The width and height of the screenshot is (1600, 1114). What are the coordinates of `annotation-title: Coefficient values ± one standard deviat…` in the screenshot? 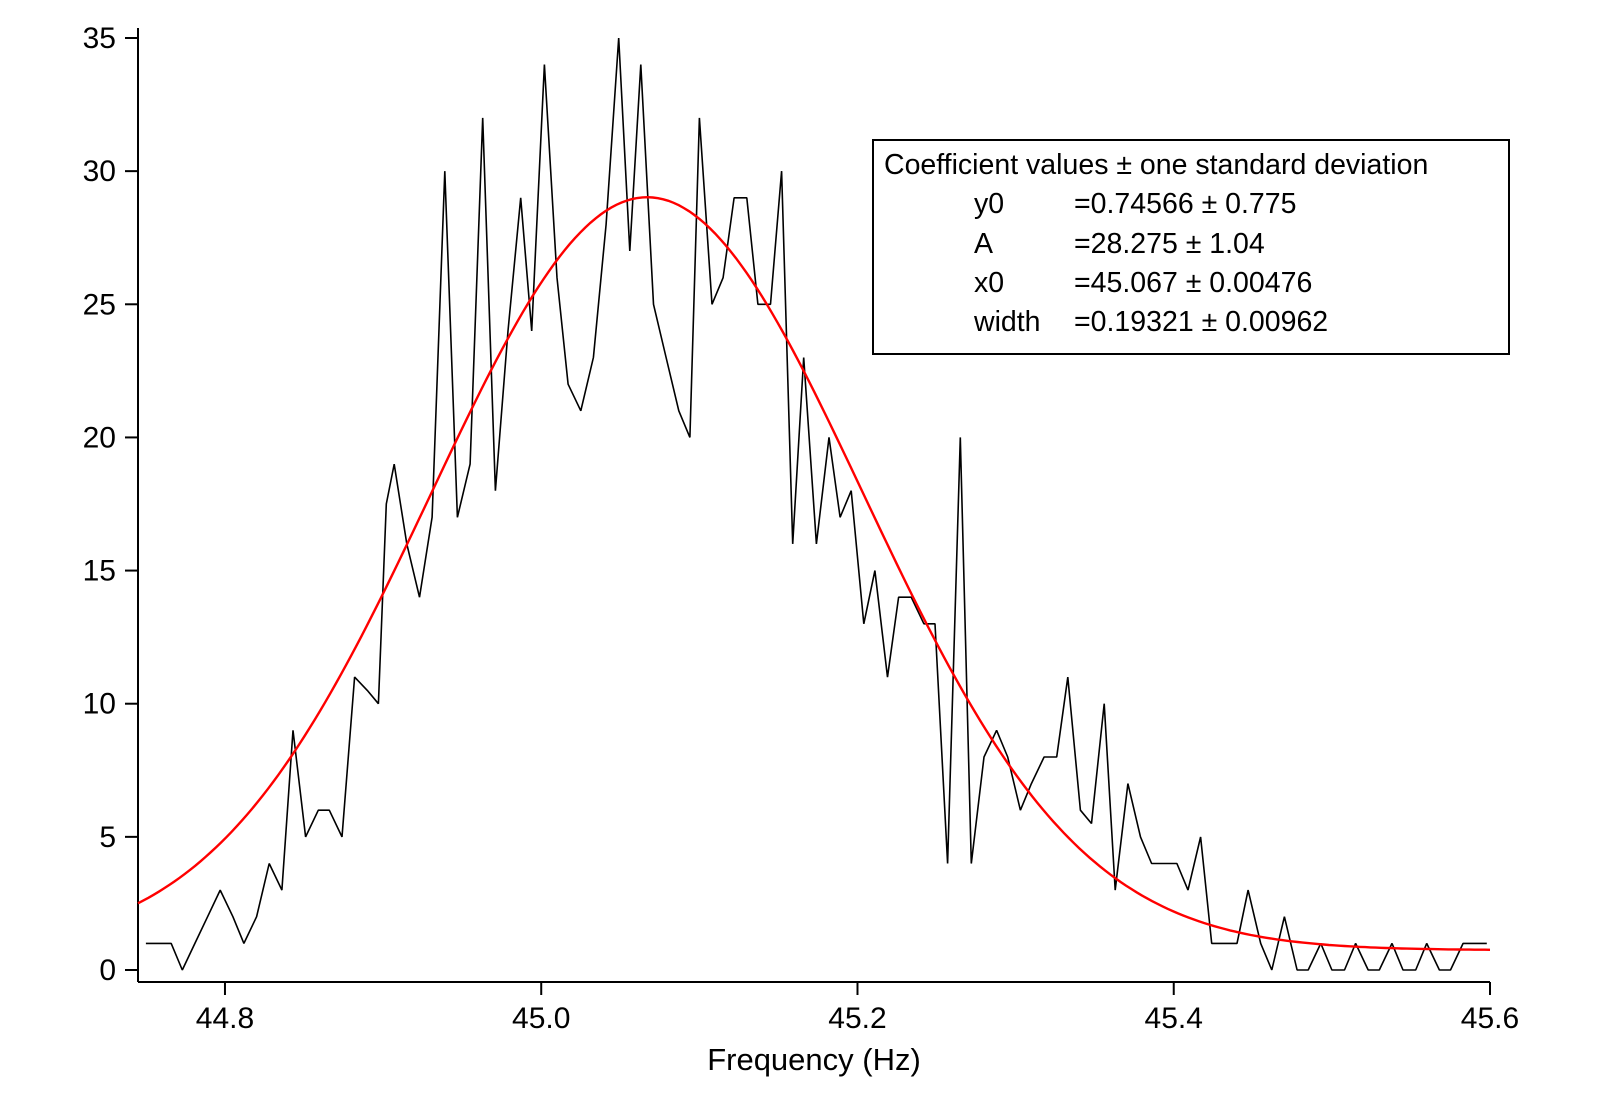 It's located at (1156, 165).